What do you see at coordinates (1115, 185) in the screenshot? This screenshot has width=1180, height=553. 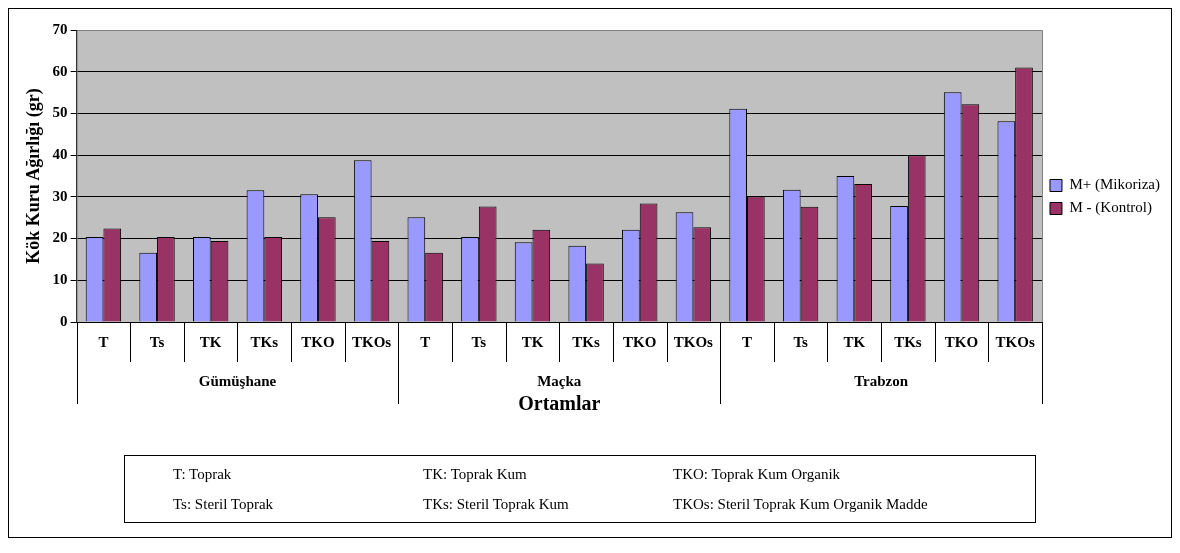 I see `legend-label: M+ (Mikoriza)` at bounding box center [1115, 185].